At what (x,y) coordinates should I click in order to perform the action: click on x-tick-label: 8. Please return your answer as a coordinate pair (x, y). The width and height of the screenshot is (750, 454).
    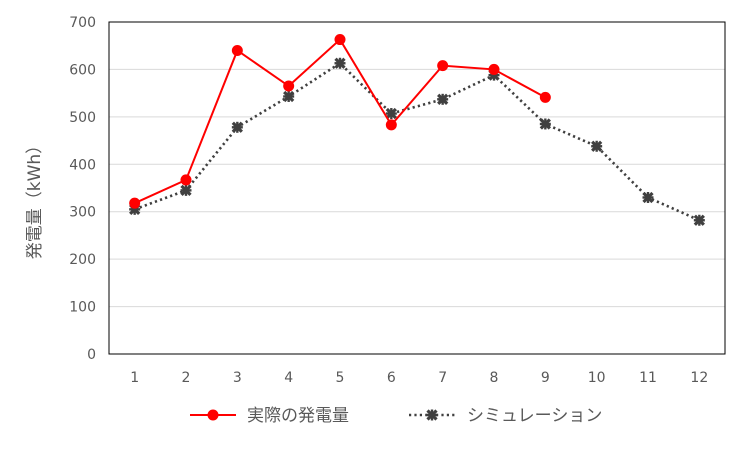
    Looking at the image, I should click on (494, 378).